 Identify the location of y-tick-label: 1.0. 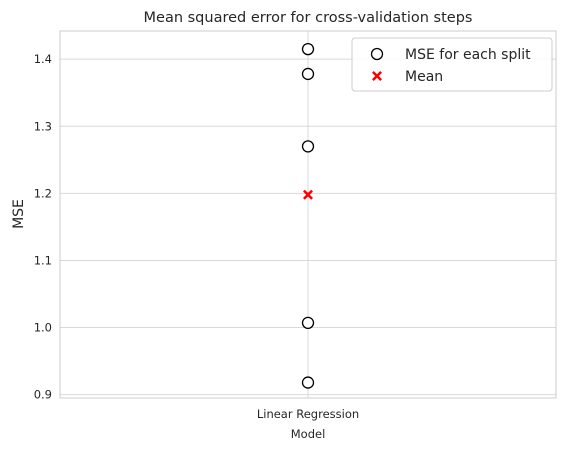
(43, 328).